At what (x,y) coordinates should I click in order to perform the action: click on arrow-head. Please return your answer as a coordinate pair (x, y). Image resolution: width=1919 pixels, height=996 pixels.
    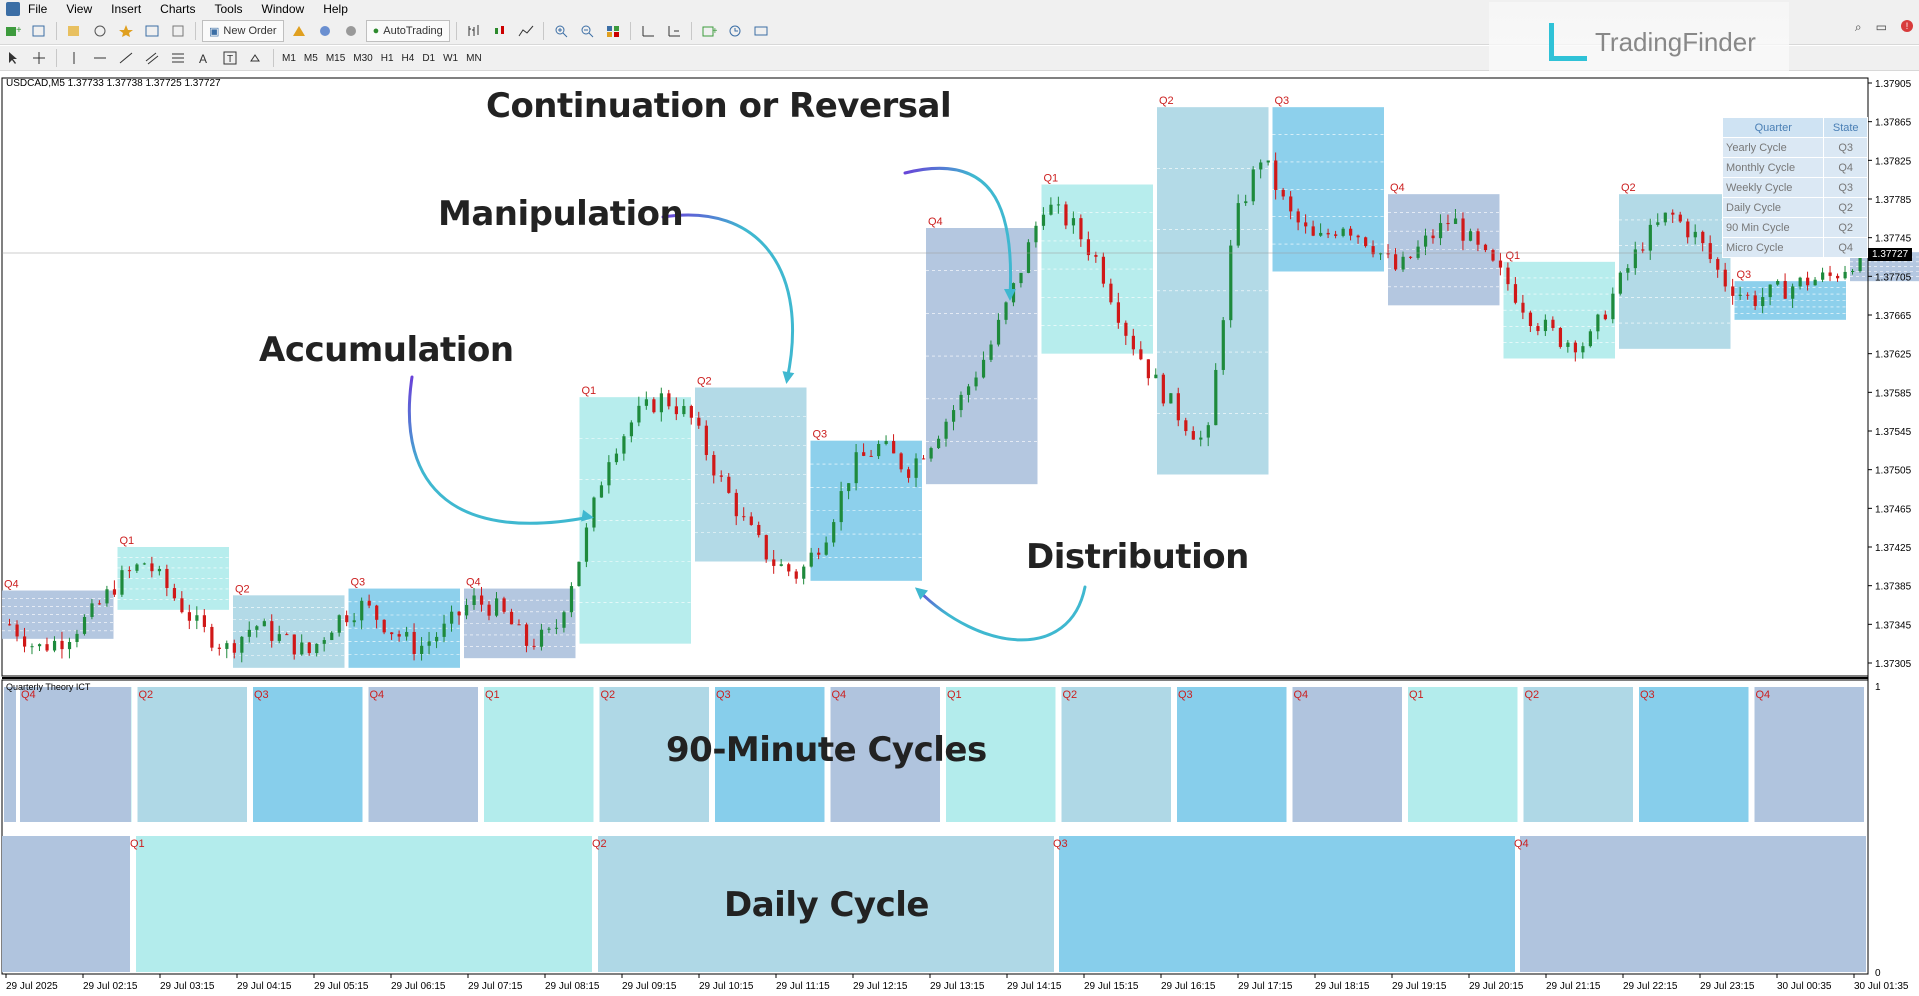
    Looking at the image, I should click on (1010, 295).